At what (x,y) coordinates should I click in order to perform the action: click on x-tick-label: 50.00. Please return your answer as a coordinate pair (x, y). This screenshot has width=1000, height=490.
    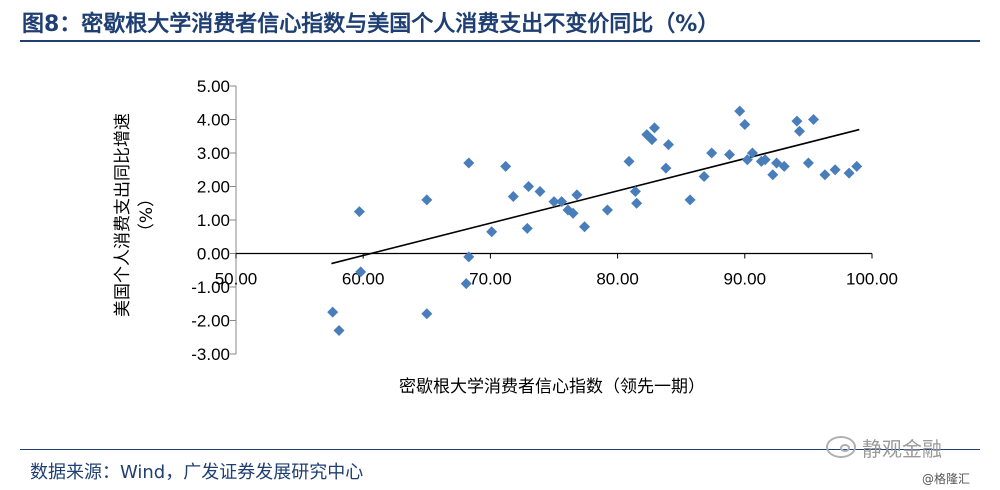
    Looking at the image, I should click on (236, 279).